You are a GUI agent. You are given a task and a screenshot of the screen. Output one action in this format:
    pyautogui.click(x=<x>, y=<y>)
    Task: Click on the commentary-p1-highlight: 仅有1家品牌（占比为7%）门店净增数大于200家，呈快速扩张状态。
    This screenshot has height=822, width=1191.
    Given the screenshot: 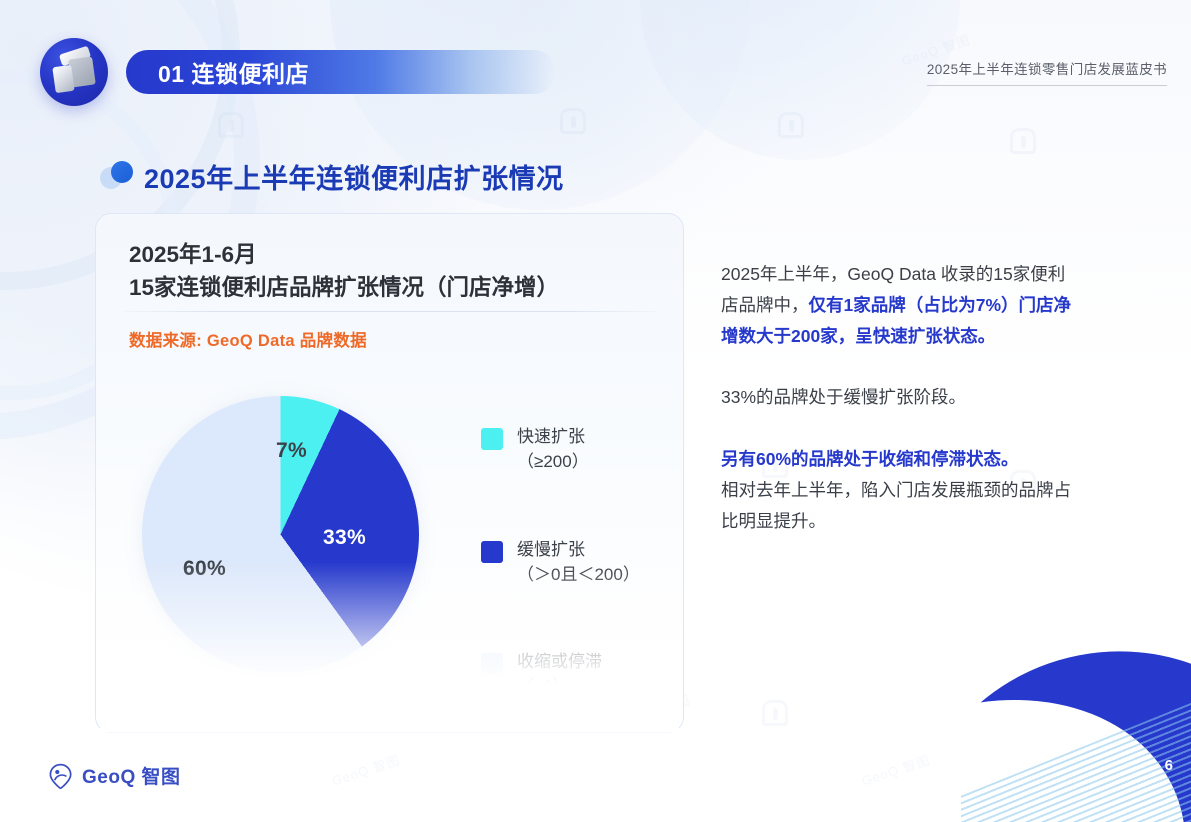 What is the action you would take?
    pyautogui.click(x=896, y=321)
    